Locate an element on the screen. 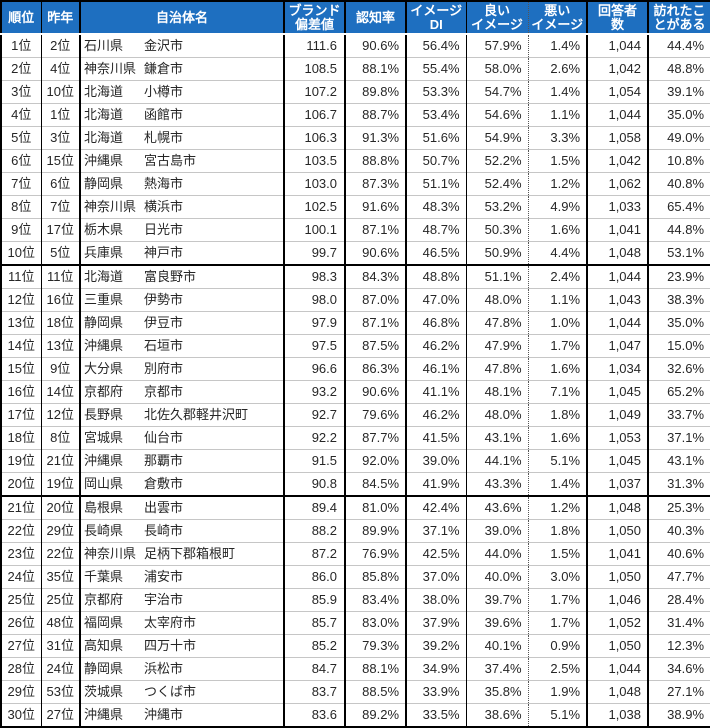 The image size is (710, 728). cell-brand_score: 92.2 is located at coordinates (314, 438).